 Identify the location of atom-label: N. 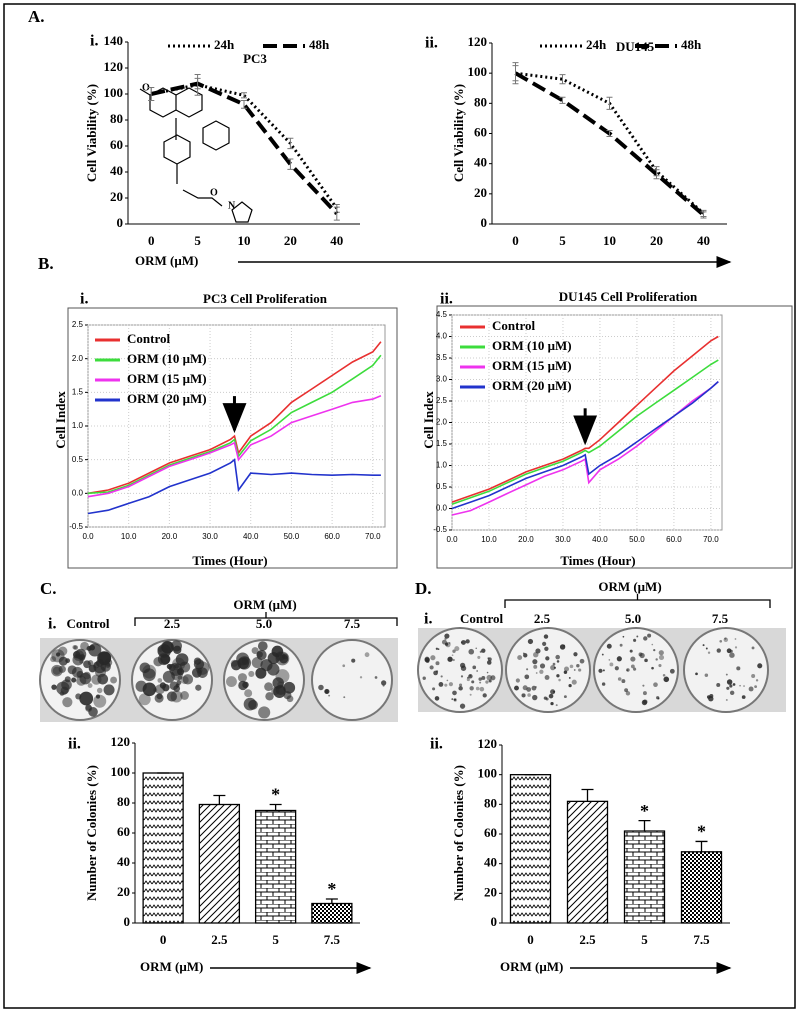
(232, 205).